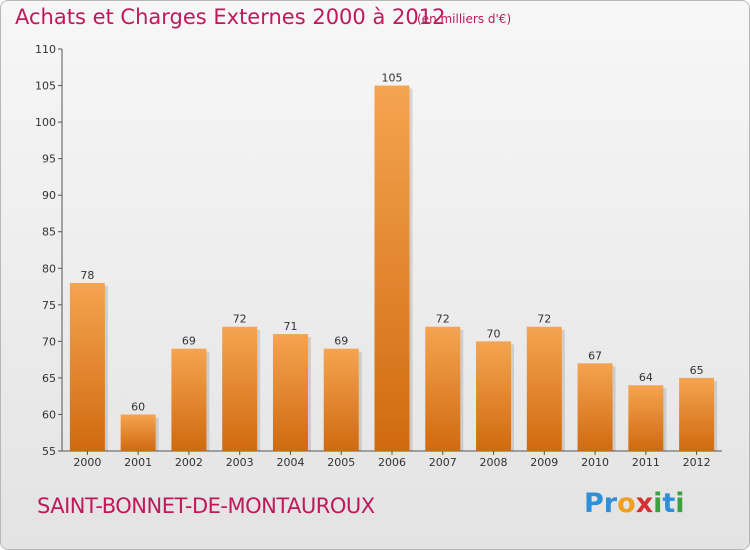 The height and width of the screenshot is (550, 750). I want to click on logo-letter: P, so click(594, 503).